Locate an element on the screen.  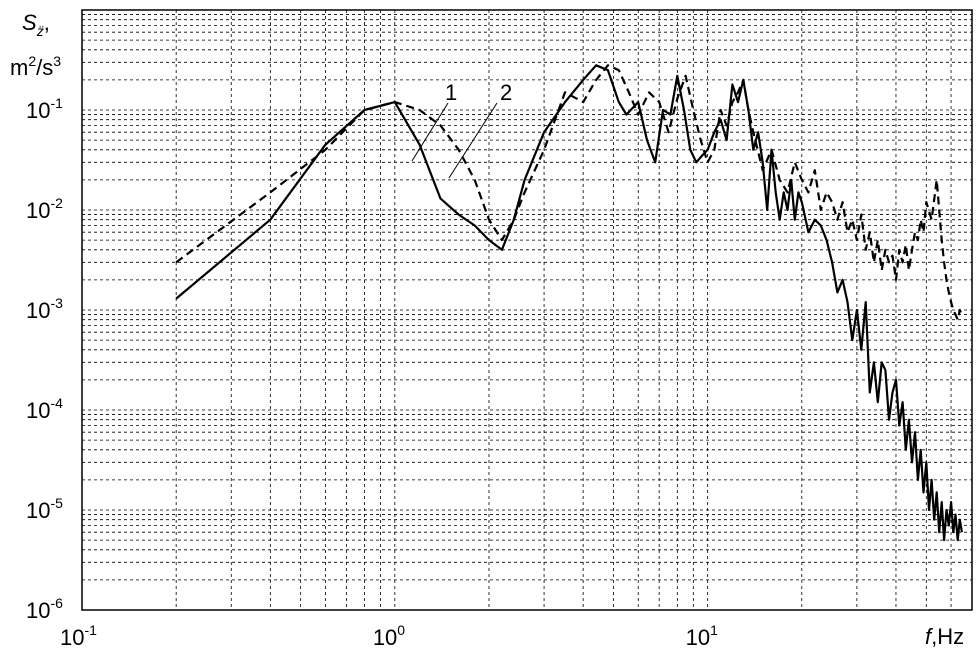
y-tick-label: 10⁻⁵ is located at coordinates (44, 509).